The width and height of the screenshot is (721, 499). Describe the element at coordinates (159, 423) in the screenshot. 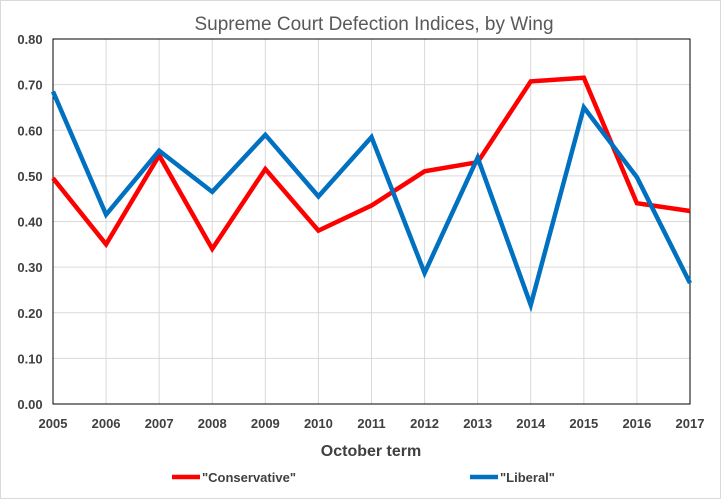

I see `x-tick-label: 2007` at that location.